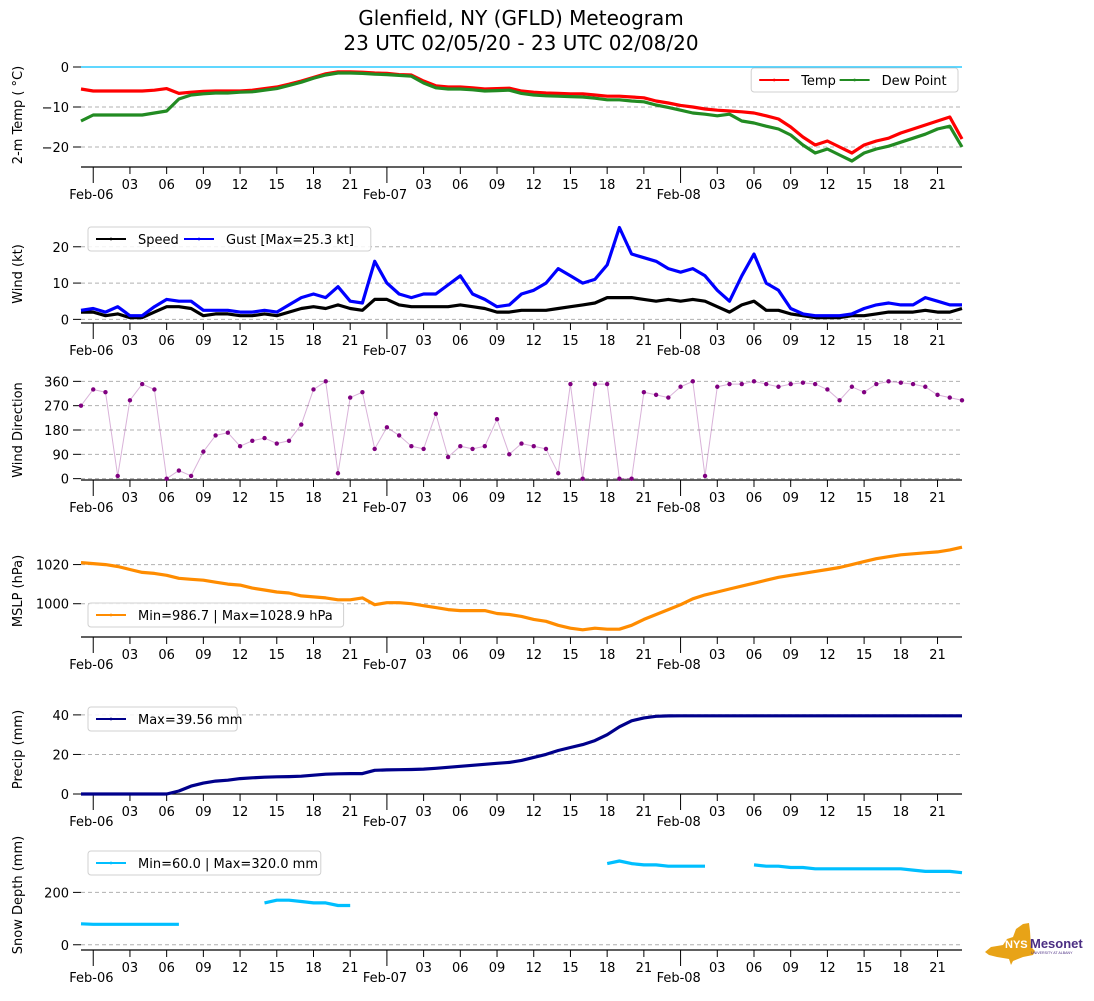  I want to click on legend-temp: Temp Dew Point, so click(854, 80).